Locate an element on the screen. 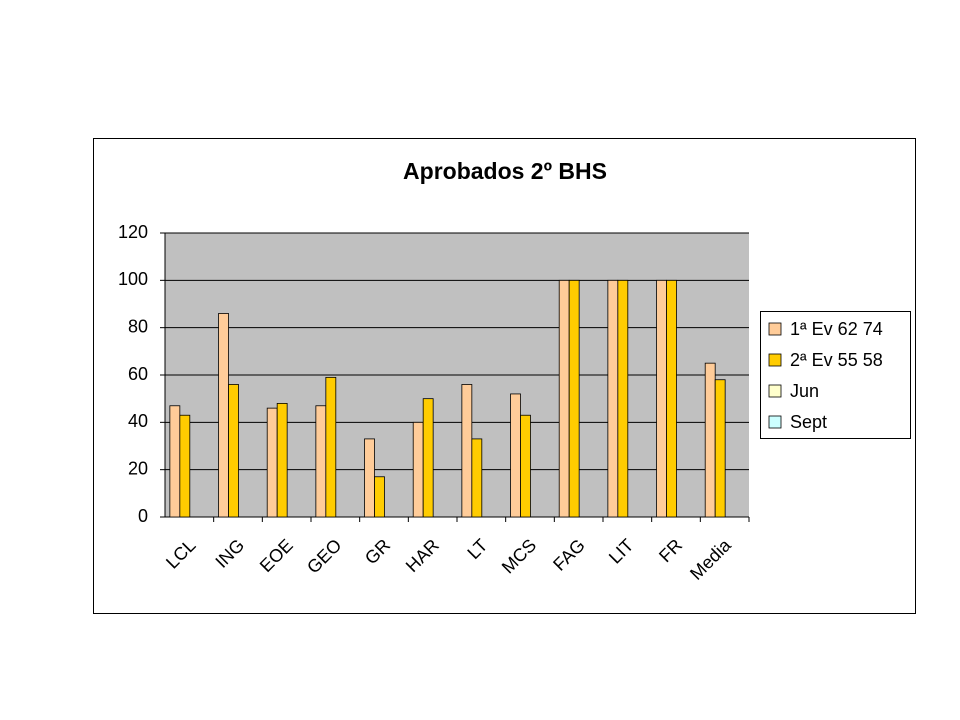  legend-label: Jun is located at coordinates (804, 391).